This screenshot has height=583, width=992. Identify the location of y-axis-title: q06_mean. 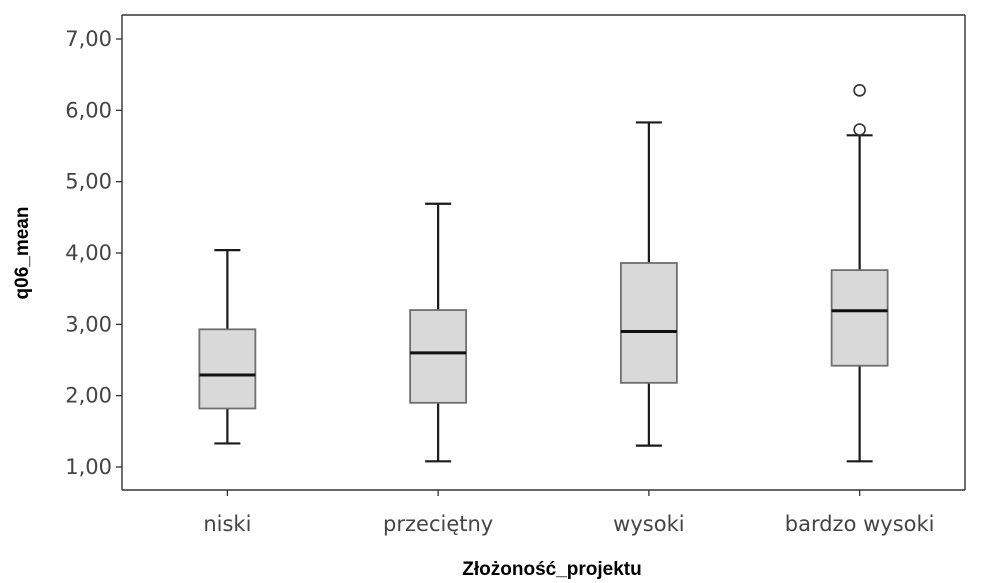
(22, 253).